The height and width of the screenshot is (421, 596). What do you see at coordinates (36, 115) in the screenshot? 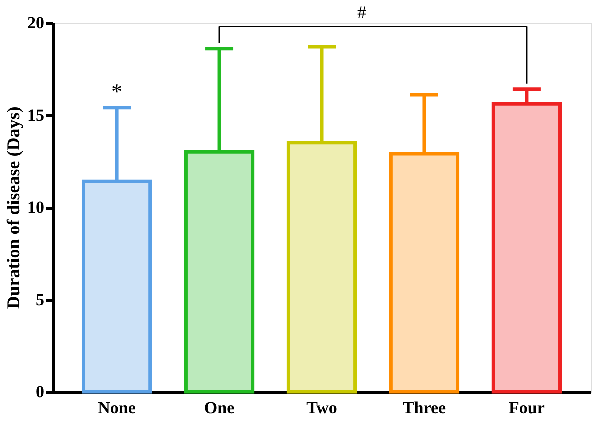
I see `y-tick-label: 15` at bounding box center [36, 115].